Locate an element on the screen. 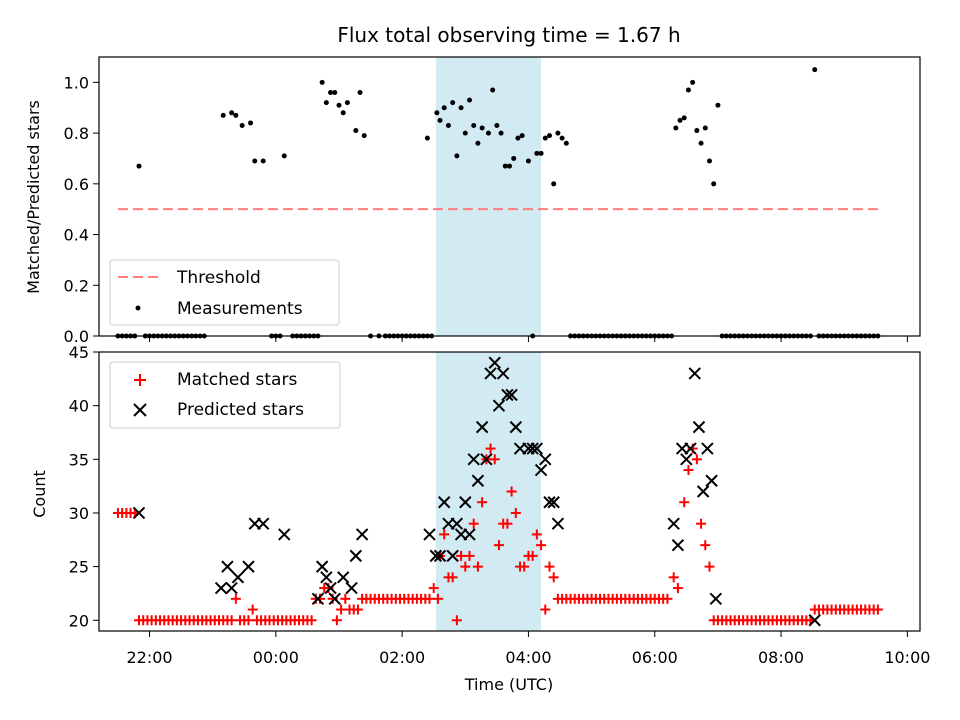 The height and width of the screenshot is (720, 960). bottom-x-tick-label: 00:00 is located at coordinates (276, 657).